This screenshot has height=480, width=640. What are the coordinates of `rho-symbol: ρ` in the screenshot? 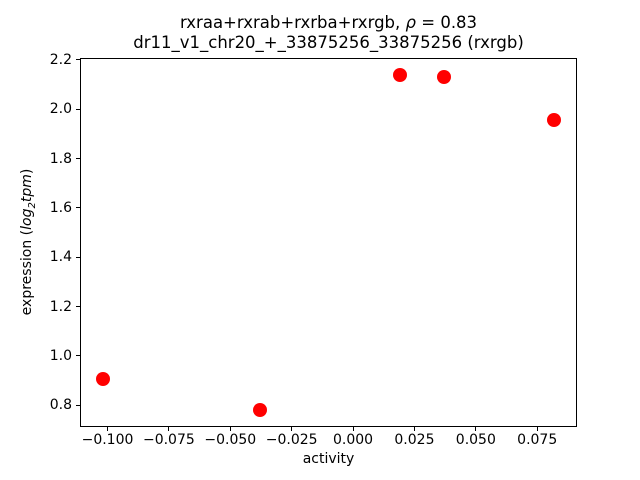 It's located at (410, 22).